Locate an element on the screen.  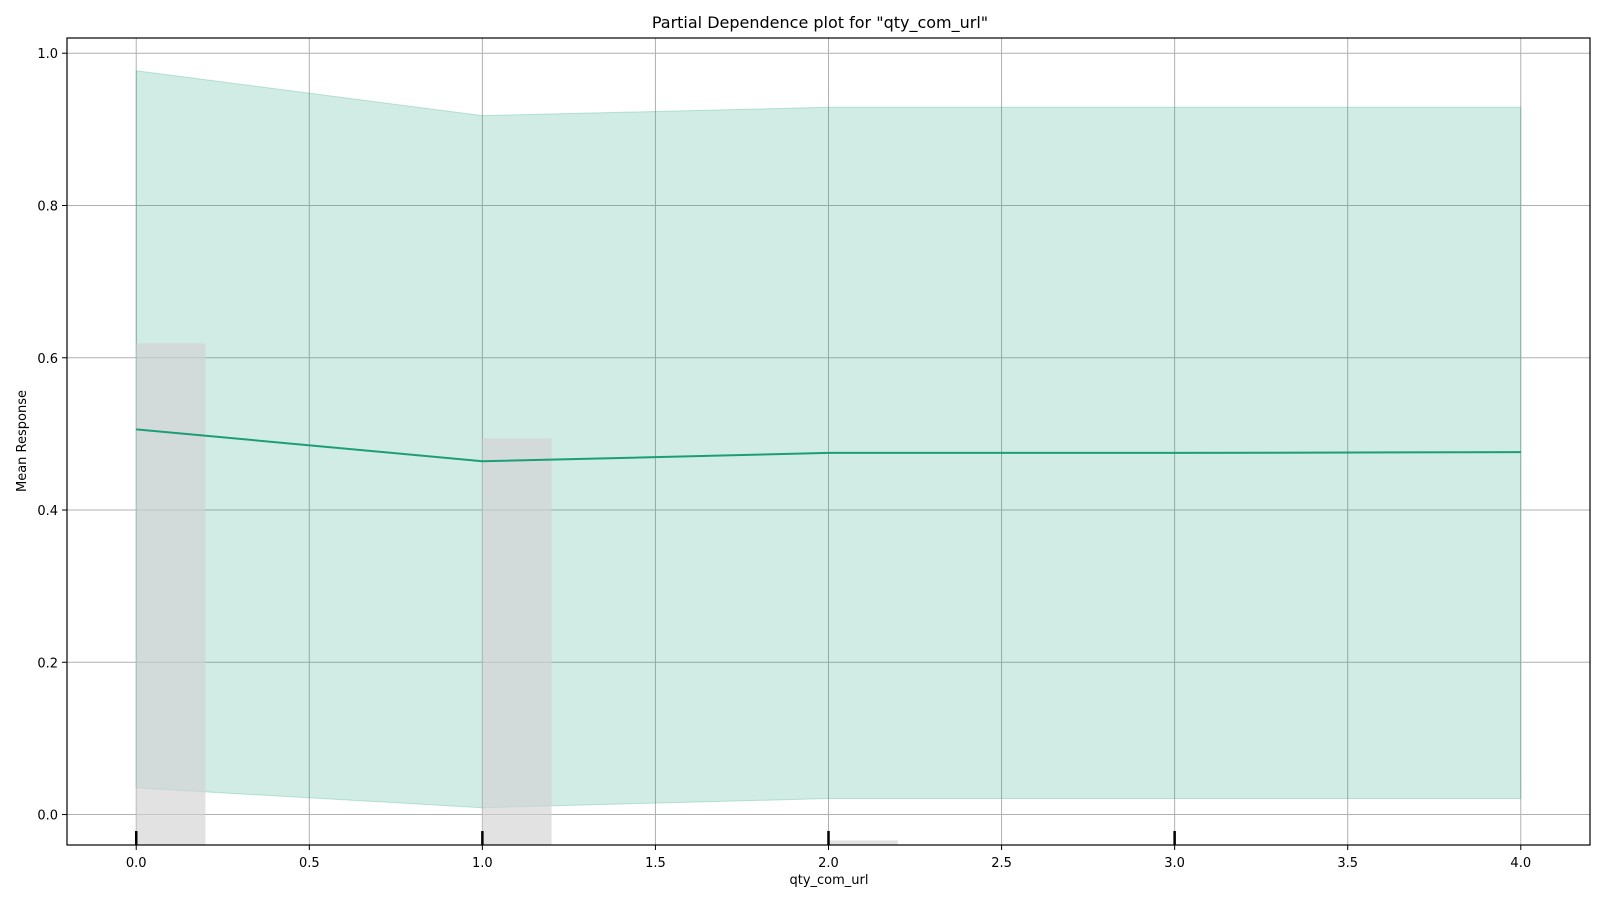
y-tick-label: 1.0 is located at coordinates (47, 54).